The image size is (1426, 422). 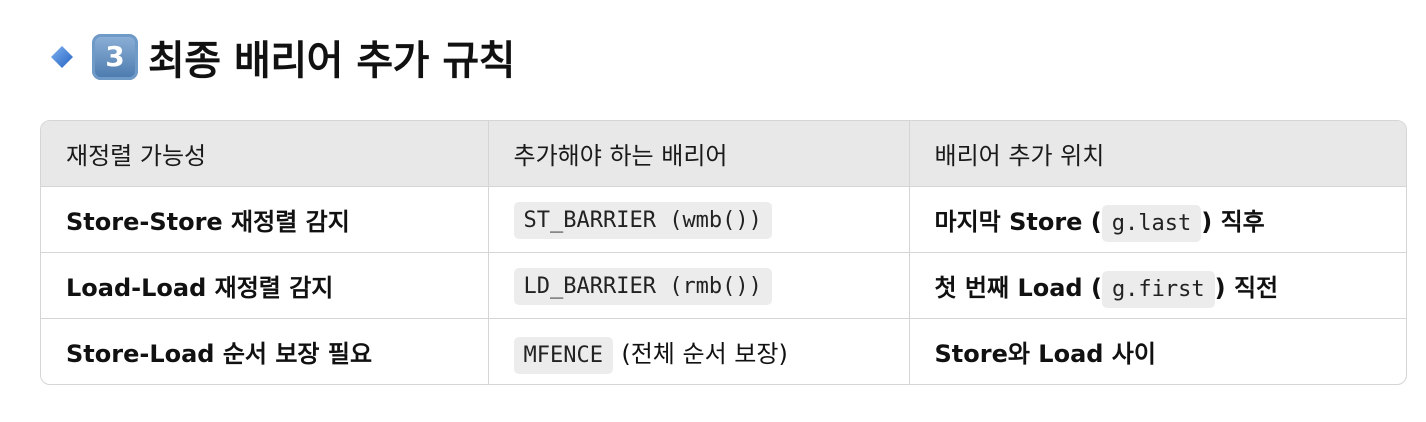 What do you see at coordinates (699, 154) in the screenshot?
I see `header-required-barrier: 추가해야 하는 배리어` at bounding box center [699, 154].